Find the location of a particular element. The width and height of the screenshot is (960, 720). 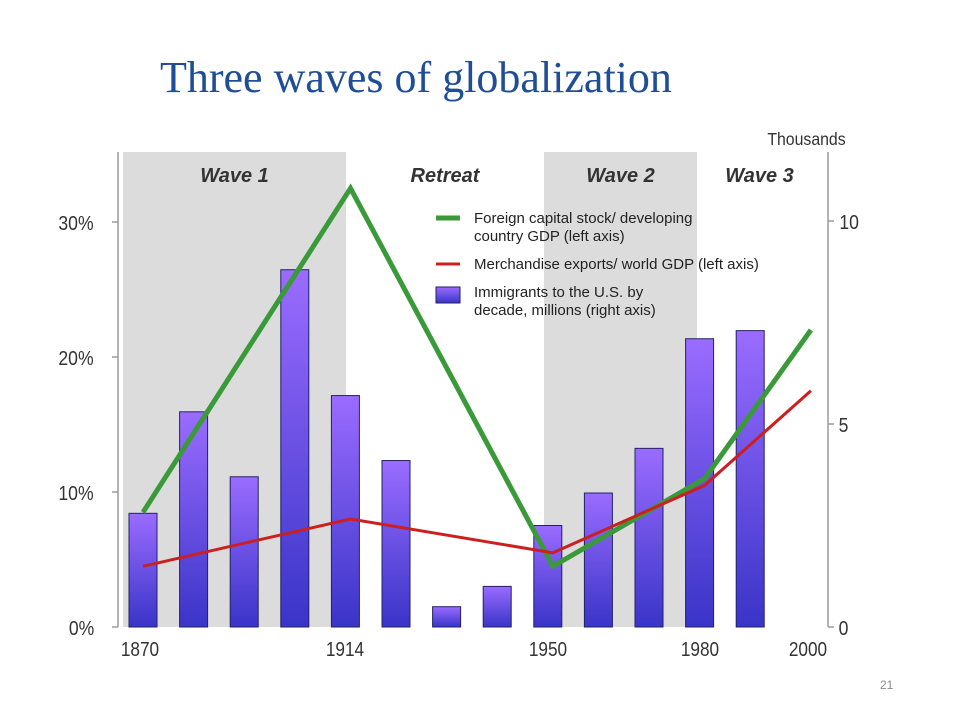

right-axis-unit-label: Thousands is located at coordinates (806, 139).